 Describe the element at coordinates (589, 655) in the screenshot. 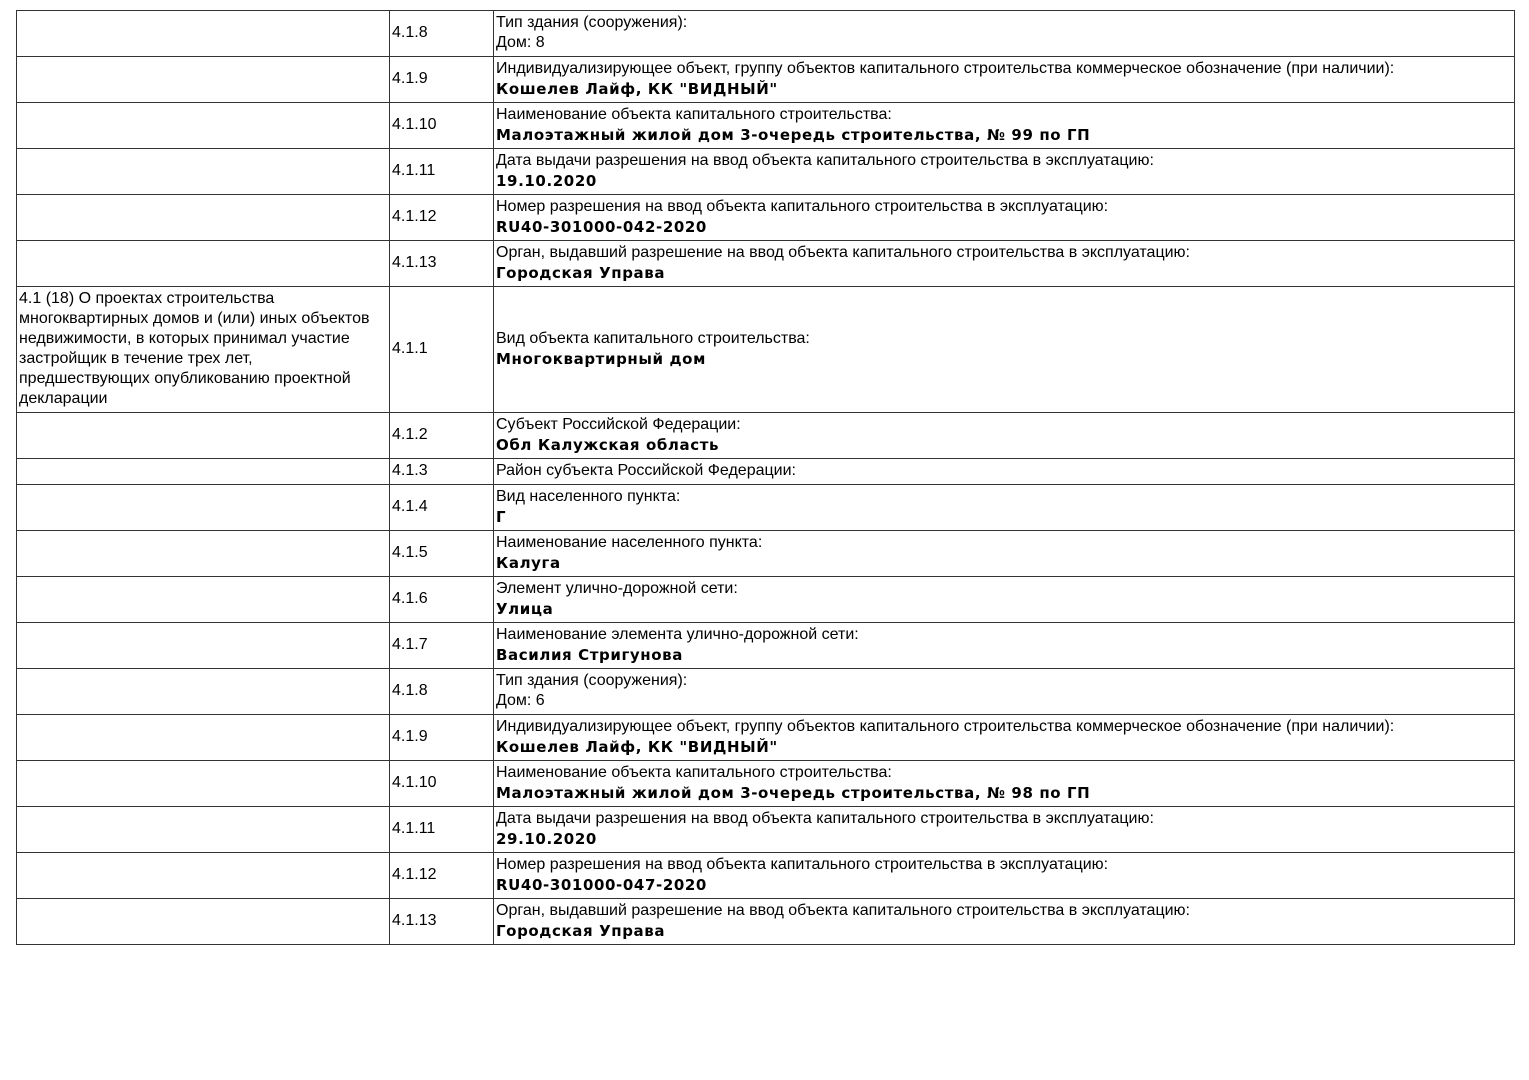

I see `field-value: Василия Стригунова` at that location.